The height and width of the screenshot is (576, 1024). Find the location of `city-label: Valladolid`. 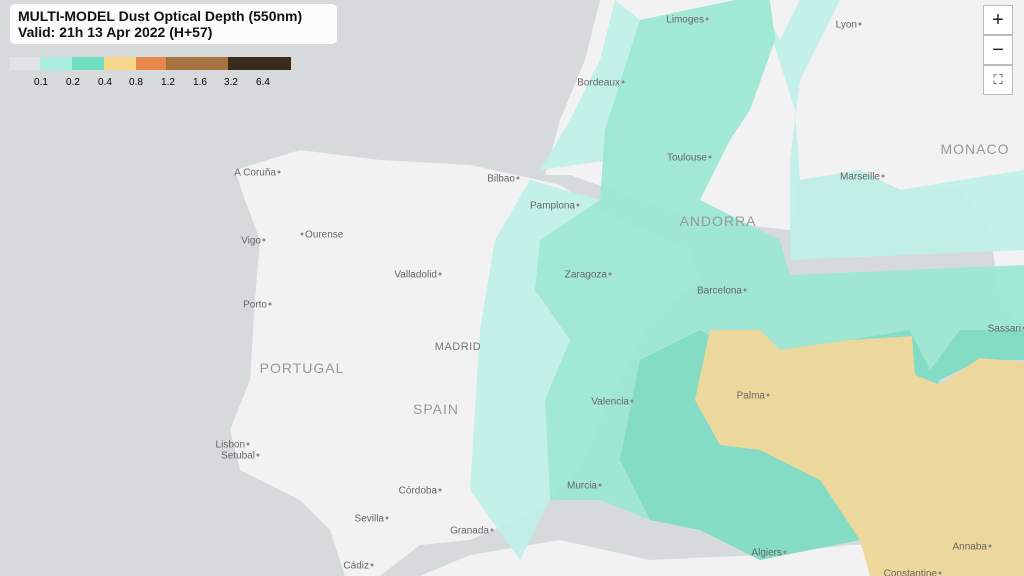

city-label: Valladolid is located at coordinates (415, 275).